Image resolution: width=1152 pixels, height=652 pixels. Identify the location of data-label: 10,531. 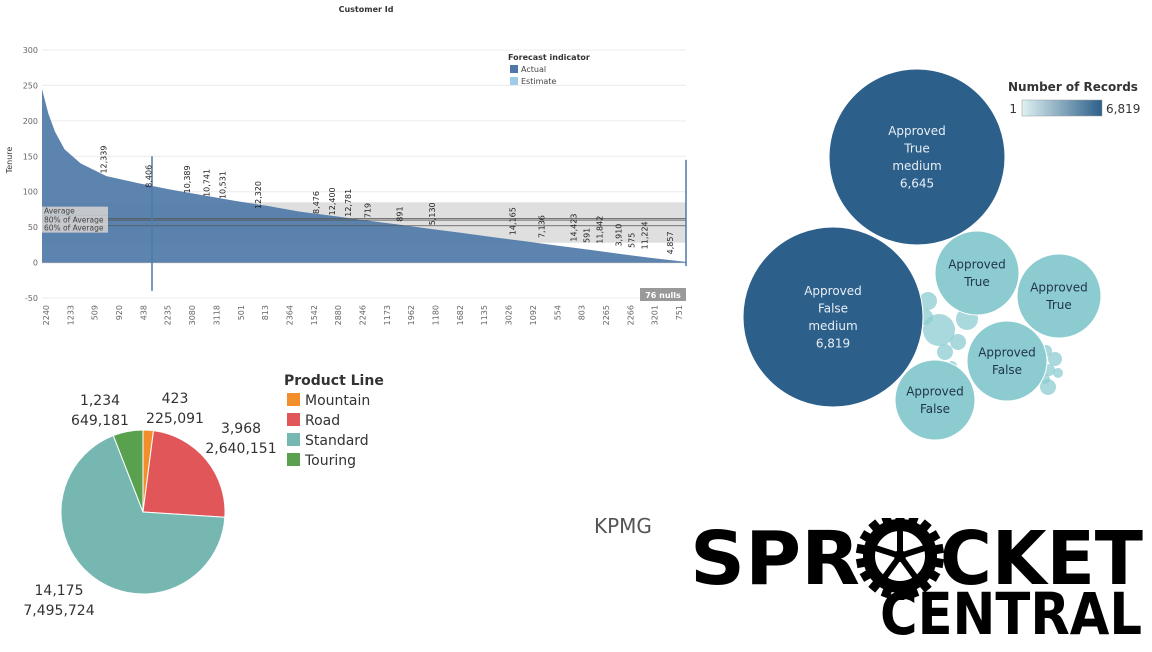
(223, 185).